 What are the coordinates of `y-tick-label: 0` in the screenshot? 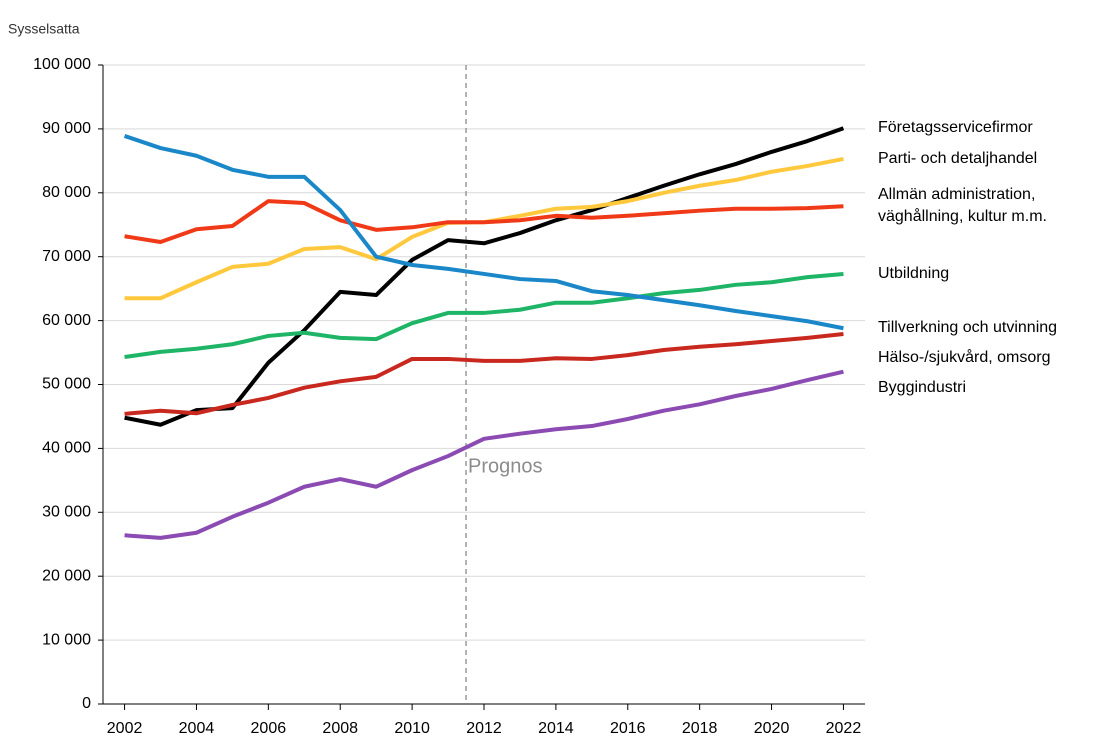 It's located at (86, 703).